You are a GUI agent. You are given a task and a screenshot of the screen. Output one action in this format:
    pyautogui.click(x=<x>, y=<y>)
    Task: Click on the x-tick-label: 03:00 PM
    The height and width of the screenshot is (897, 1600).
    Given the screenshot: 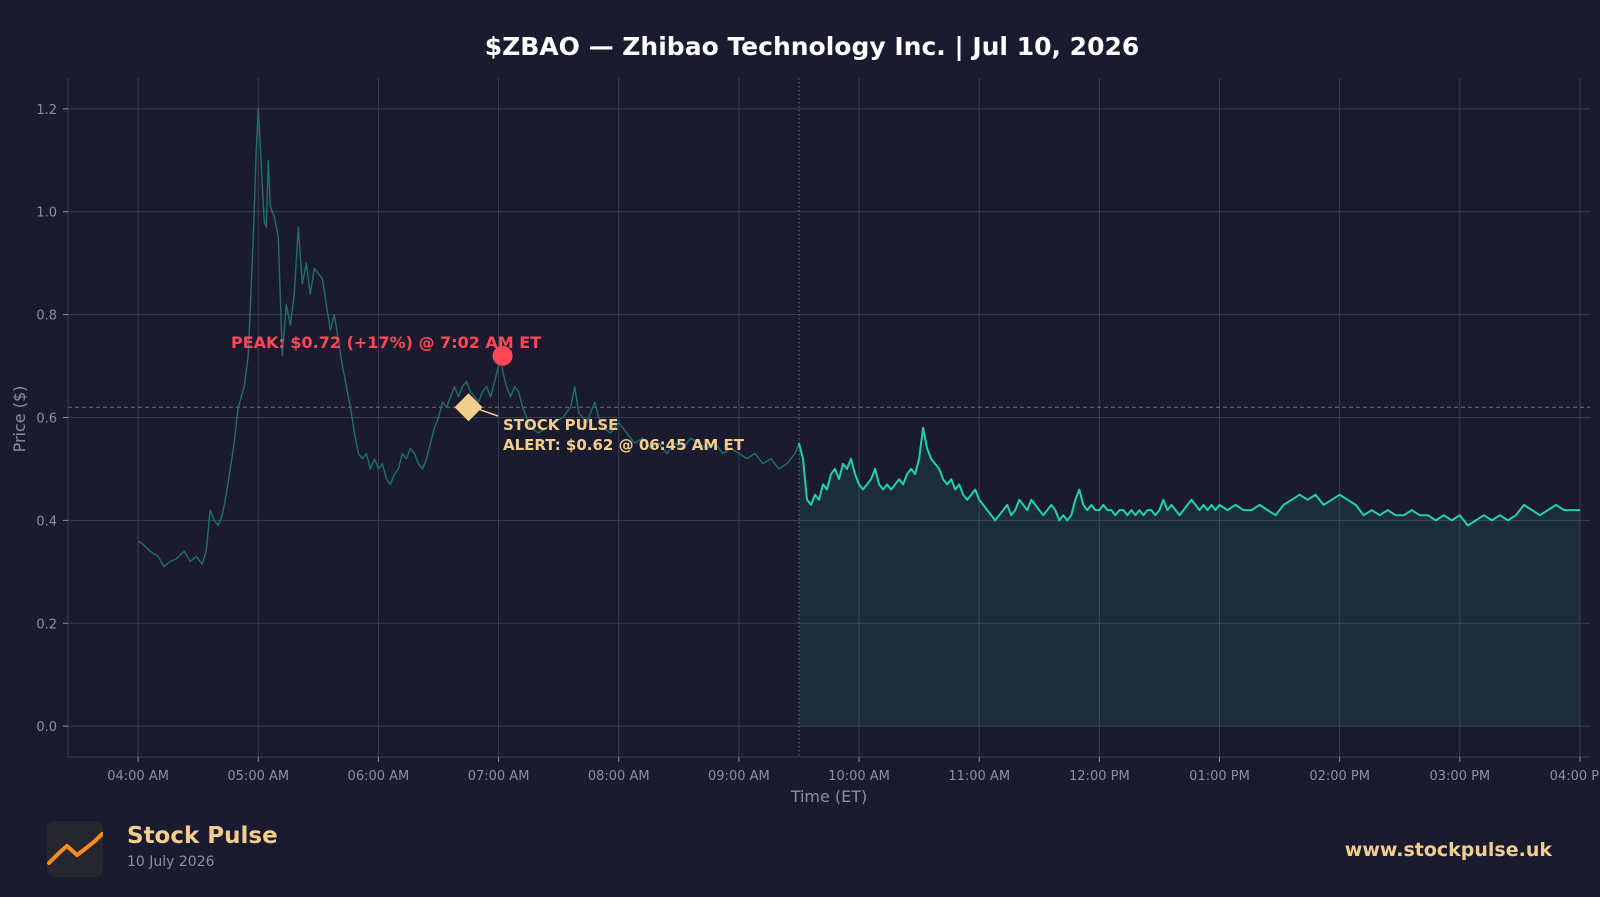 What is the action you would take?
    pyautogui.click(x=1460, y=776)
    